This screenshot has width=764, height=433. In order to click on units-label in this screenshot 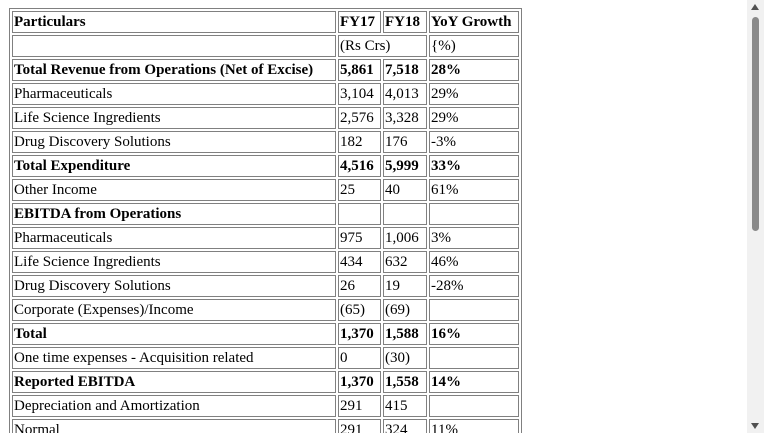, I will do `click(174, 46)`.